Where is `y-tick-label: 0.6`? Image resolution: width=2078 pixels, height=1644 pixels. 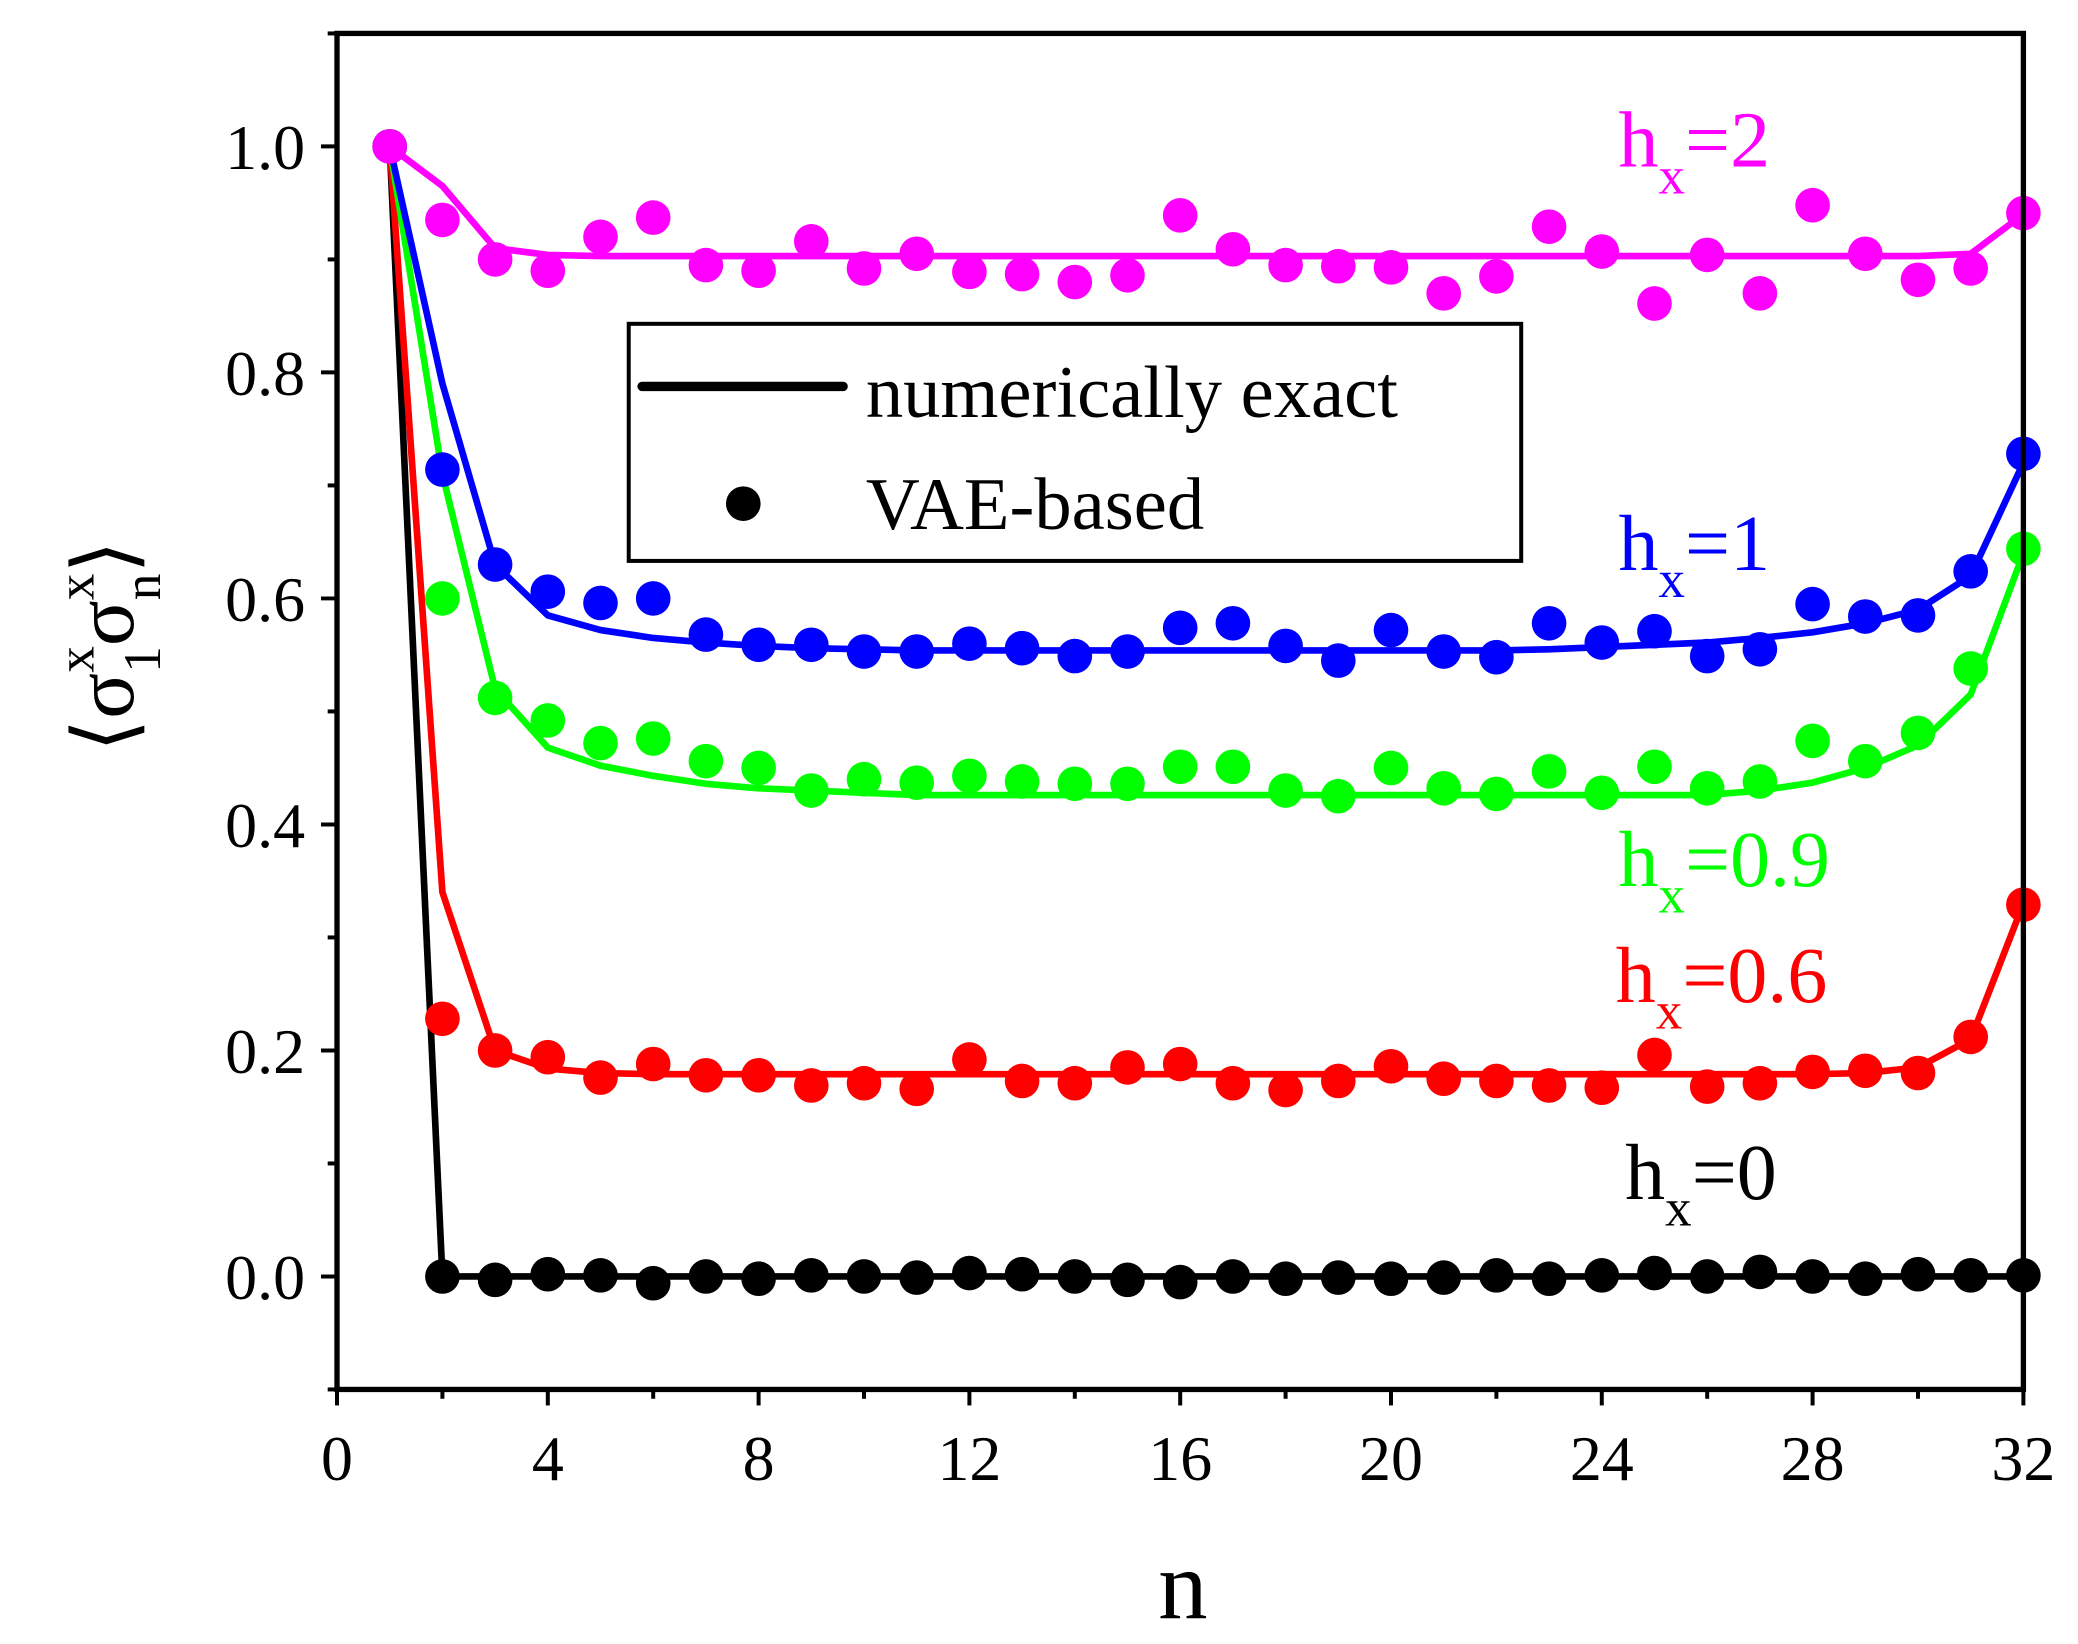 y-tick-label: 0.6 is located at coordinates (265, 599).